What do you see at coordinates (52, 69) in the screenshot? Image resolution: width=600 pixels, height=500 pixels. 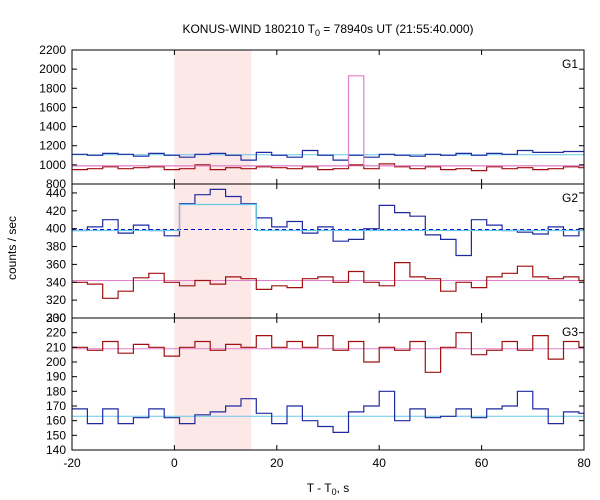 I see `y-tick-label: 2000` at bounding box center [52, 69].